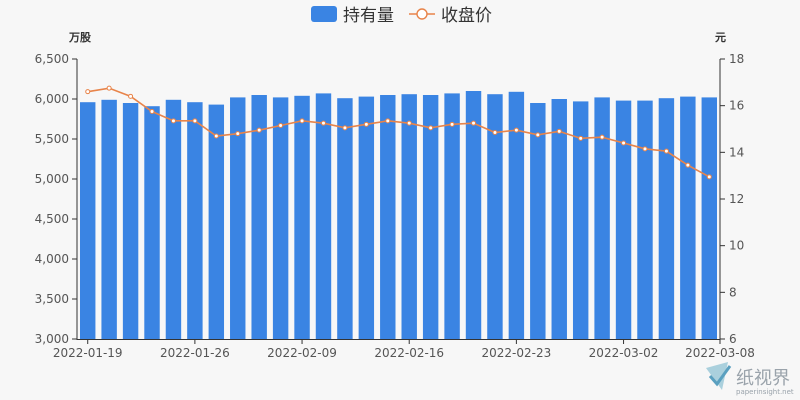 The width and height of the screenshot is (800, 400). I want to click on left-axis-tick-label: 6,000, so click(52, 99).